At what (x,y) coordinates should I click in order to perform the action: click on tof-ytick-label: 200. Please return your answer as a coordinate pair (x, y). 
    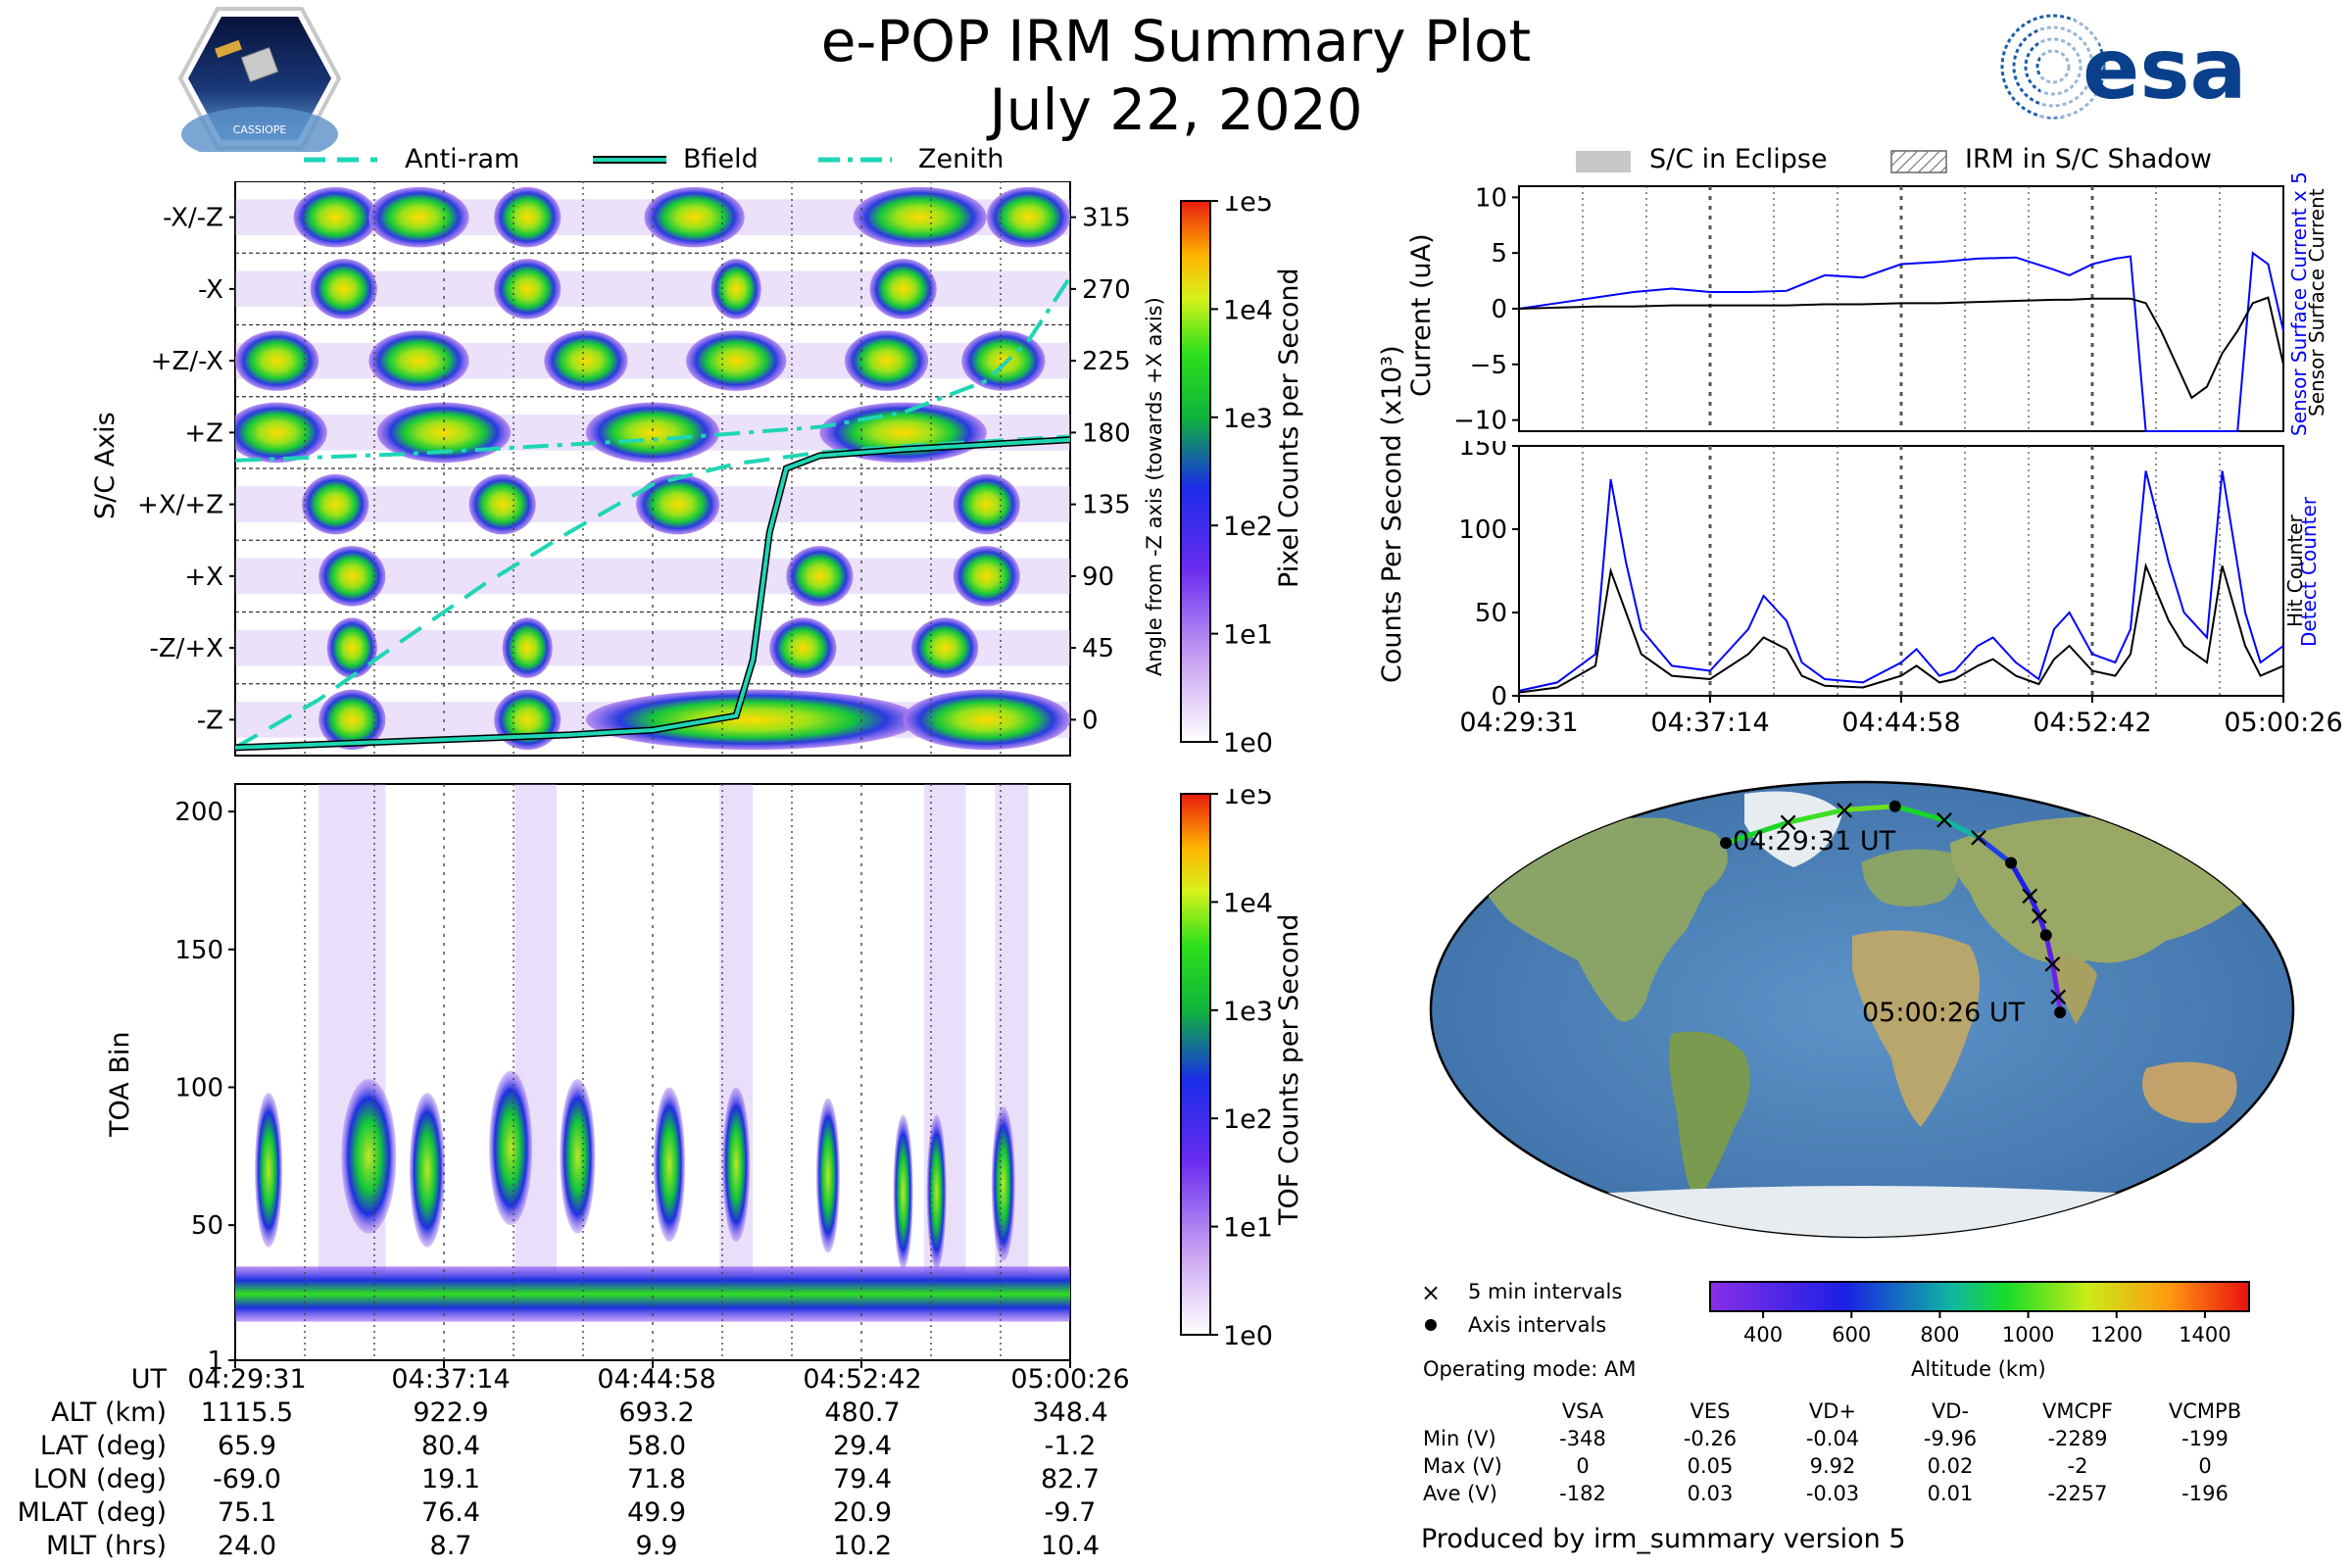
    Looking at the image, I should click on (198, 812).